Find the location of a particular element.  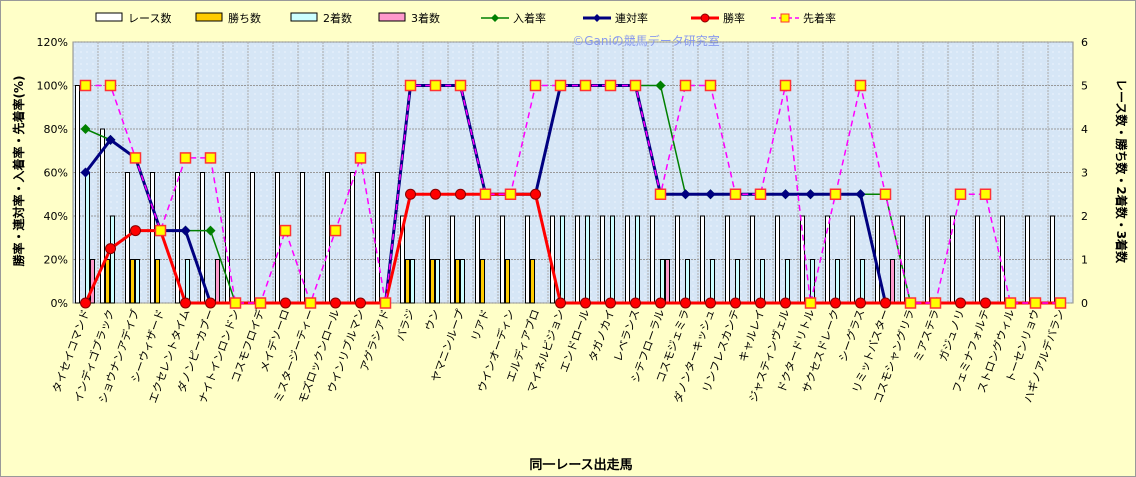

y-tick-label-right: 4 is located at coordinates (1084, 129).